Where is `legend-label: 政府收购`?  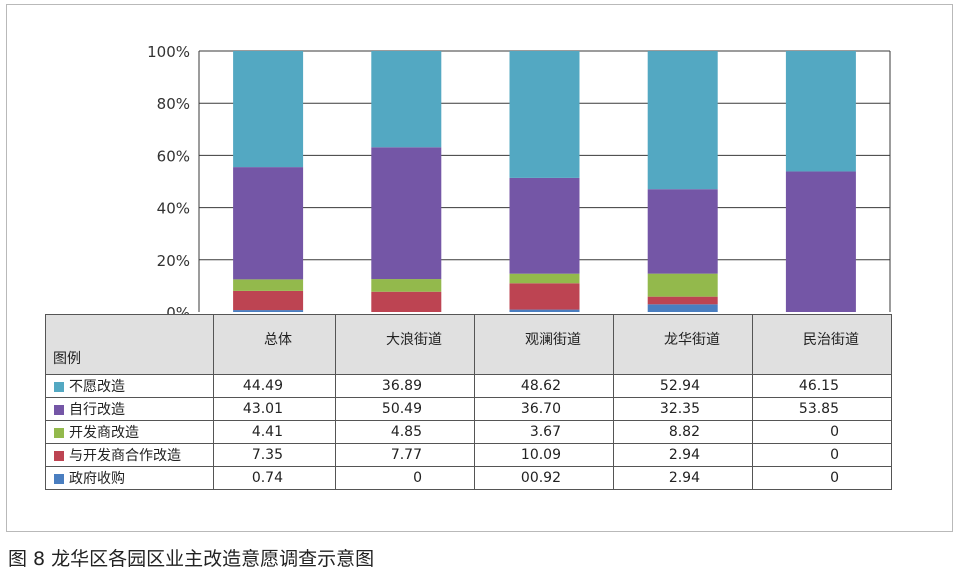
legend-label: 政府收购 is located at coordinates (97, 479).